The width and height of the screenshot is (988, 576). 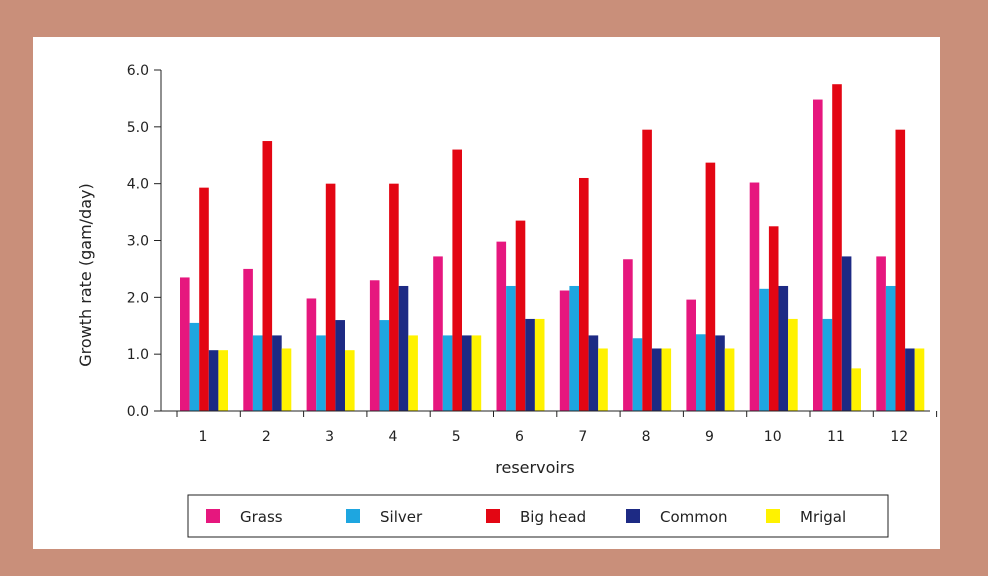 I want to click on y-tick-label: 5.0, so click(x=138, y=128).